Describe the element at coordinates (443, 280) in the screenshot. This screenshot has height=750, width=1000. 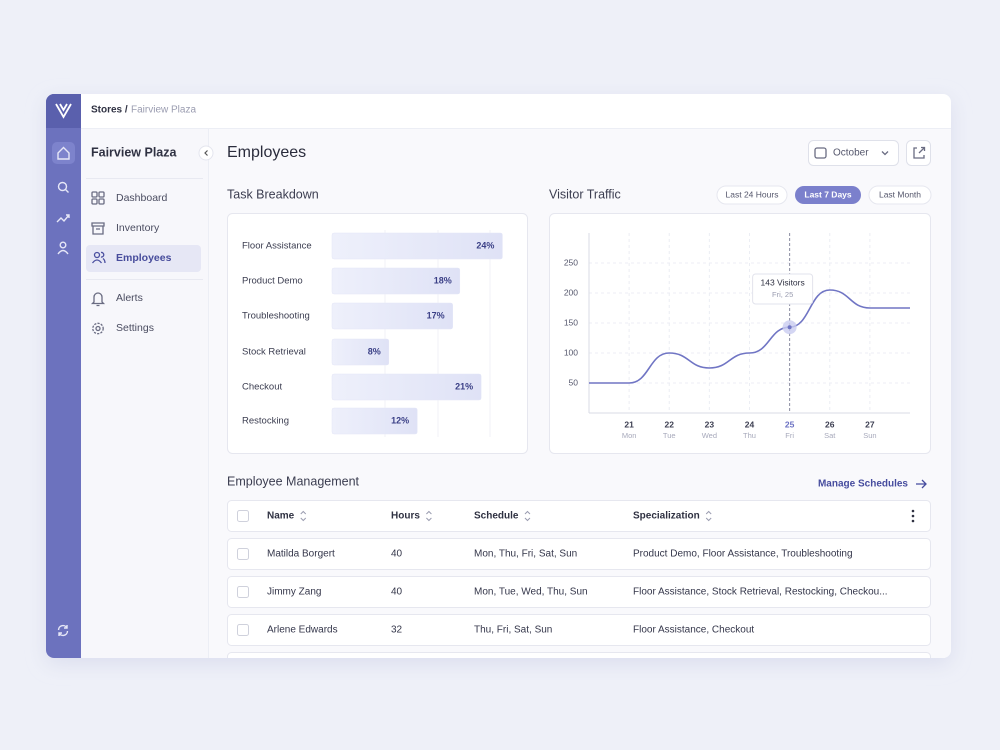
I see `bar-value-label: 18%` at that location.